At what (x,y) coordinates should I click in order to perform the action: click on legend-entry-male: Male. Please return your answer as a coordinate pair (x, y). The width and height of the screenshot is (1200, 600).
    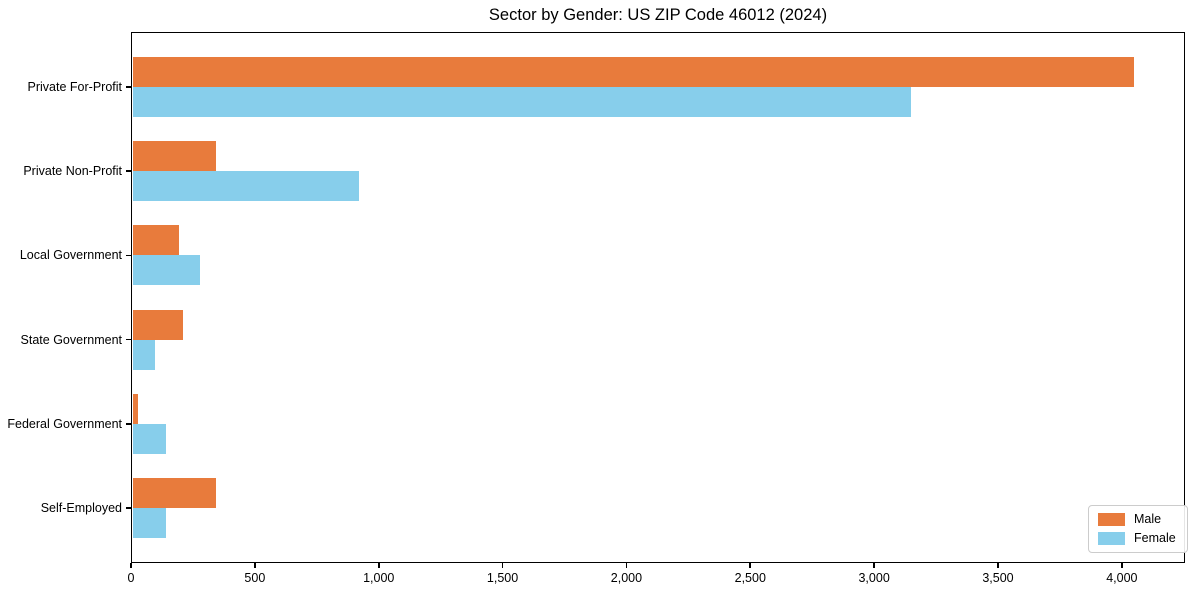
    Looking at the image, I should click on (1137, 519).